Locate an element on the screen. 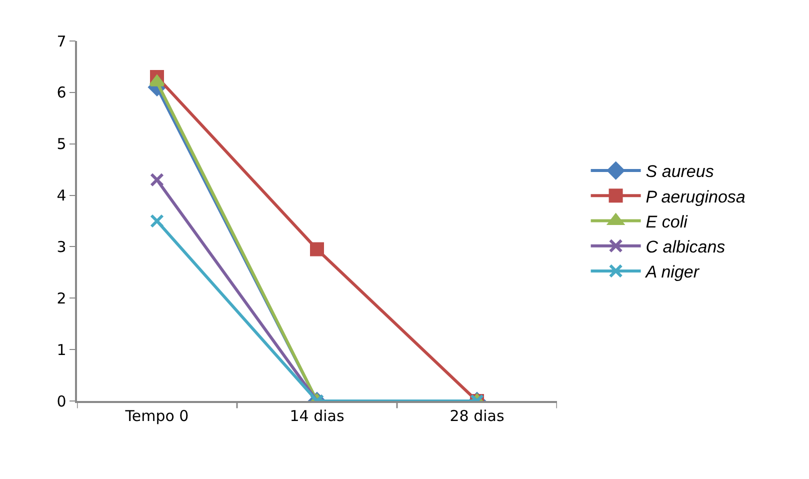  y-tick-label: 3 is located at coordinates (61, 247).